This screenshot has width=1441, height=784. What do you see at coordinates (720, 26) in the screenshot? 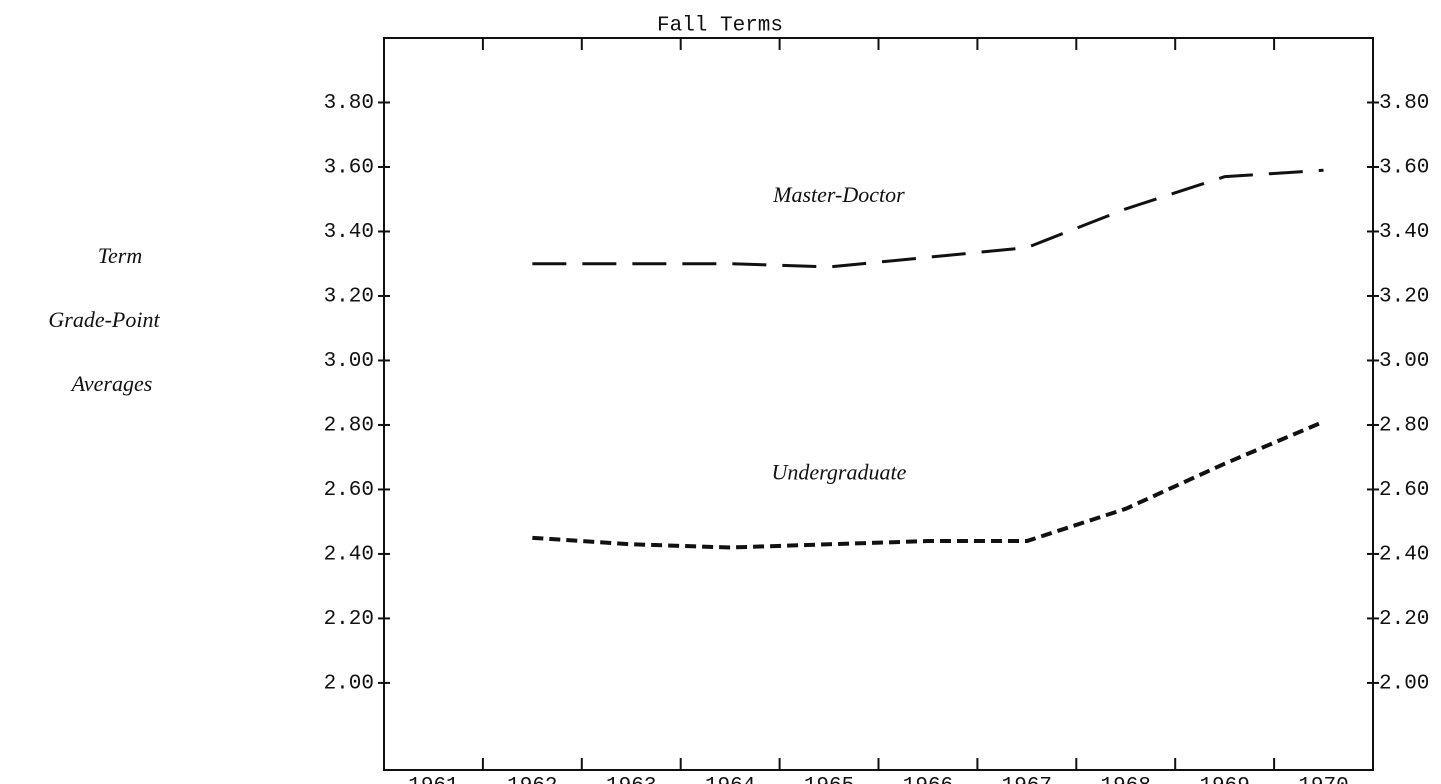
I see `chart-title: Fall Terms` at bounding box center [720, 26].